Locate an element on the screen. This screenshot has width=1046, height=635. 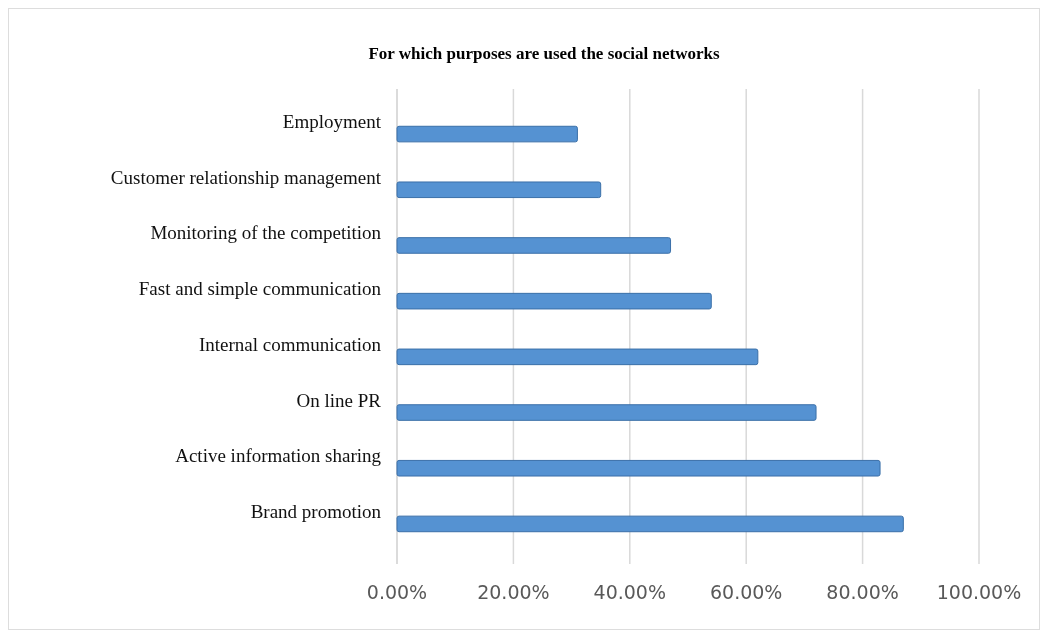
y-tick-label: Customer relationship management is located at coordinates (246, 177).